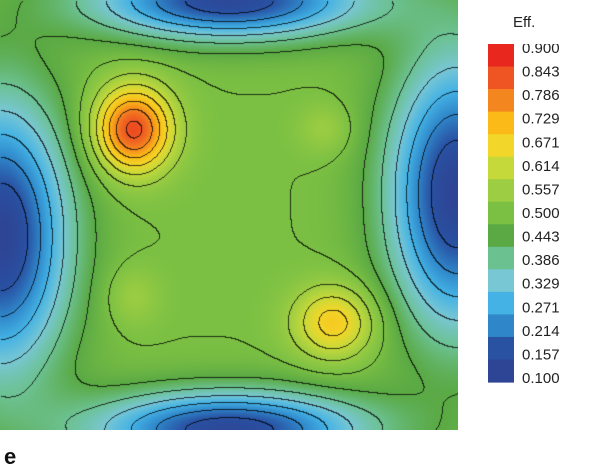 This screenshot has height=475, width=600. Describe the element at coordinates (541, 378) in the screenshot. I see `colorbar-tick-label: 0.100` at that location.